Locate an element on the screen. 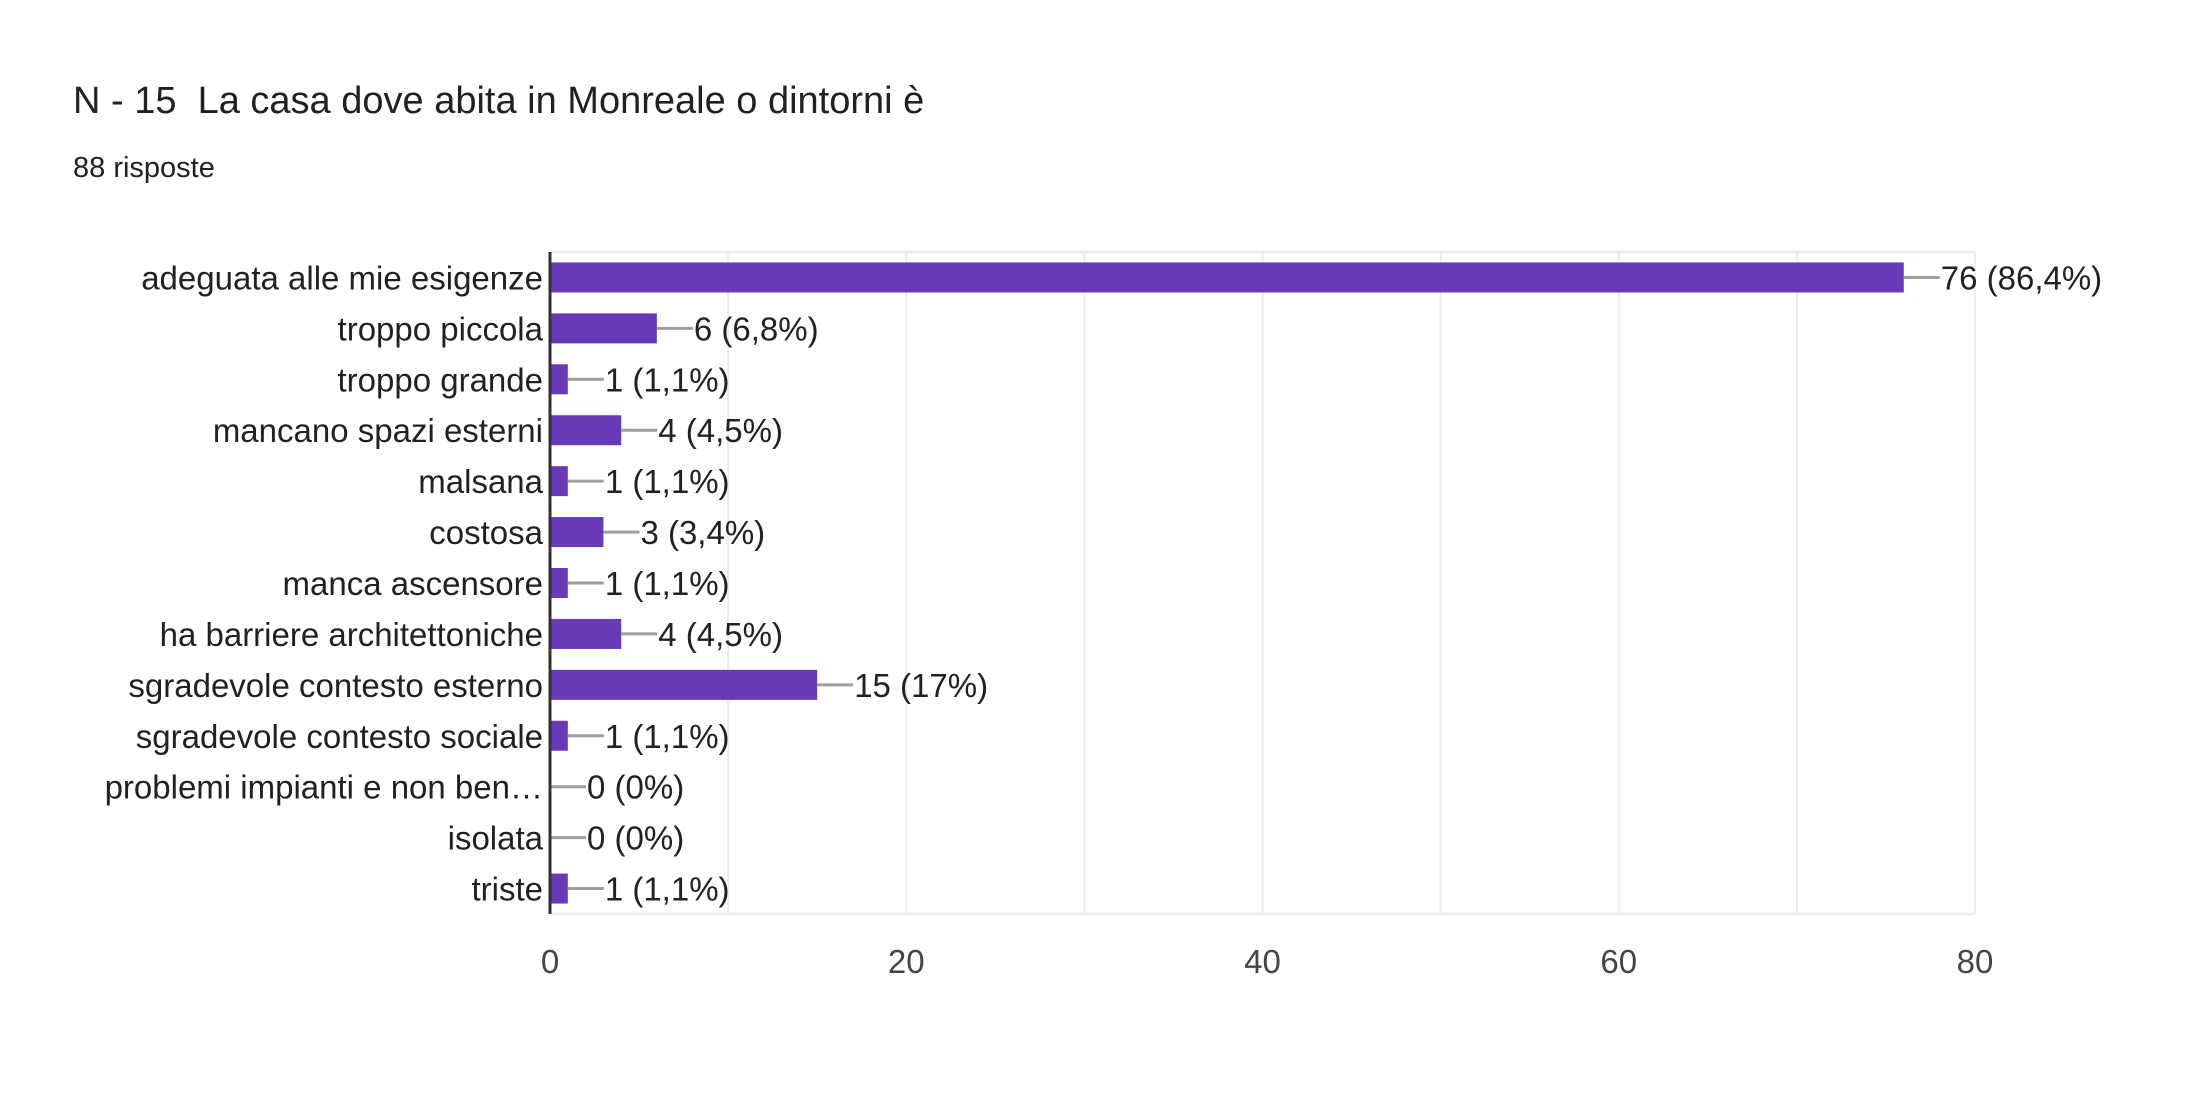 This screenshot has width=2199, height=1104. category-label: troppo grande is located at coordinates (441, 379).